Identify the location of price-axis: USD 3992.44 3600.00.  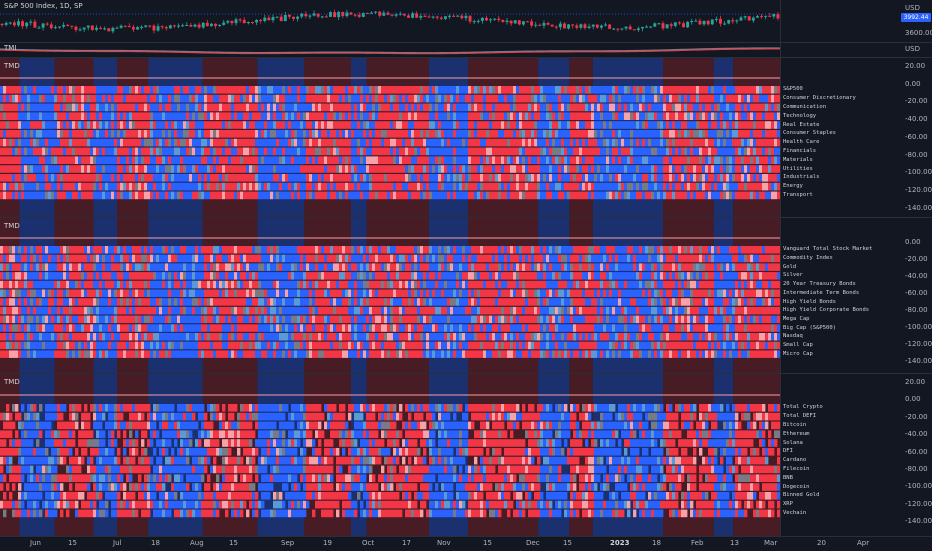
(856, 21).